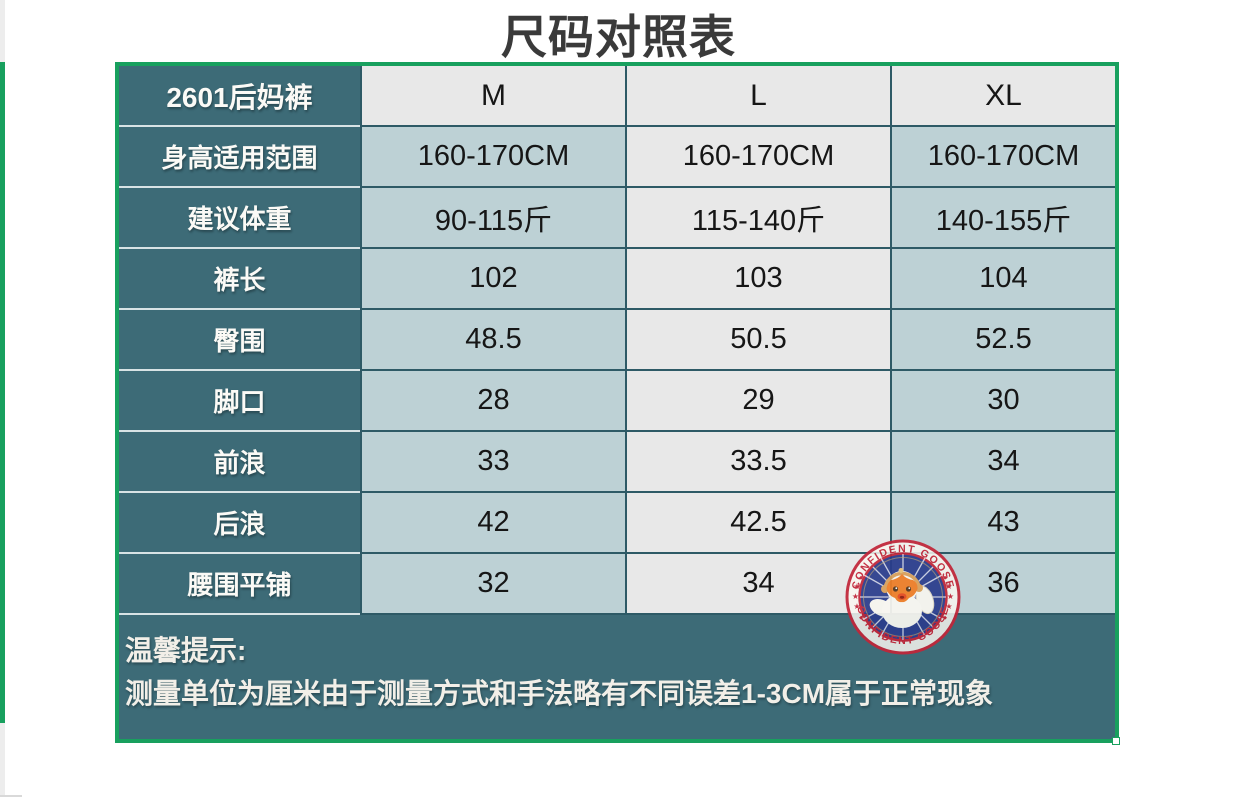 Image resolution: width=1237 pixels, height=807 pixels. Describe the element at coordinates (1116, 741) in the screenshot. I see `selection-handle` at that location.